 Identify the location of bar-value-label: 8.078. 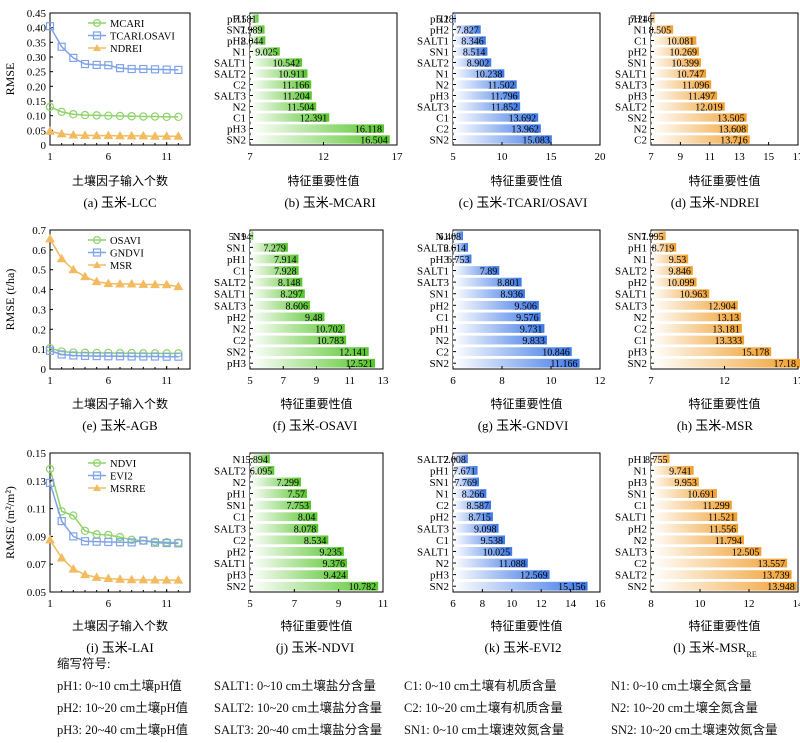
(305, 529).